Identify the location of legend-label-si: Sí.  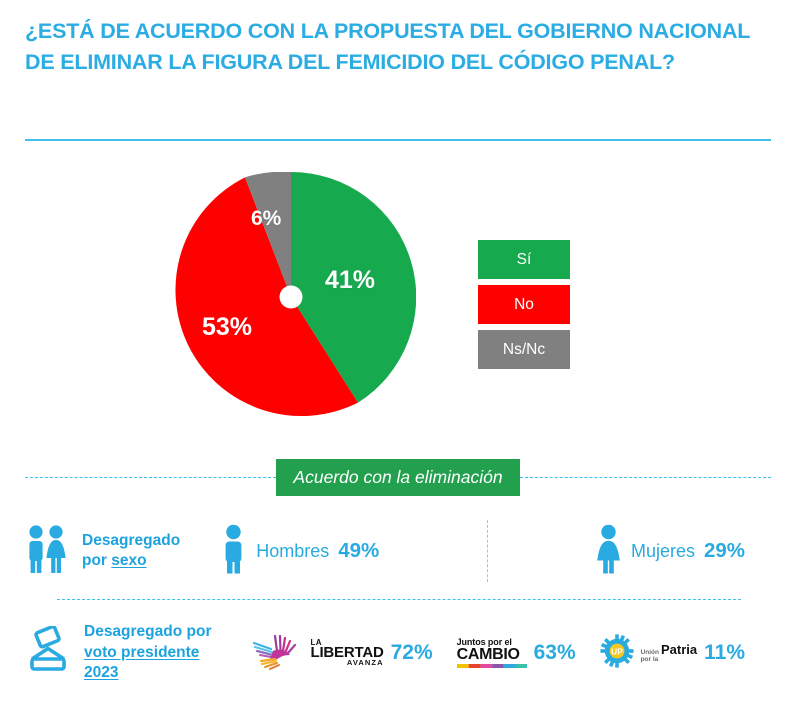
(524, 259).